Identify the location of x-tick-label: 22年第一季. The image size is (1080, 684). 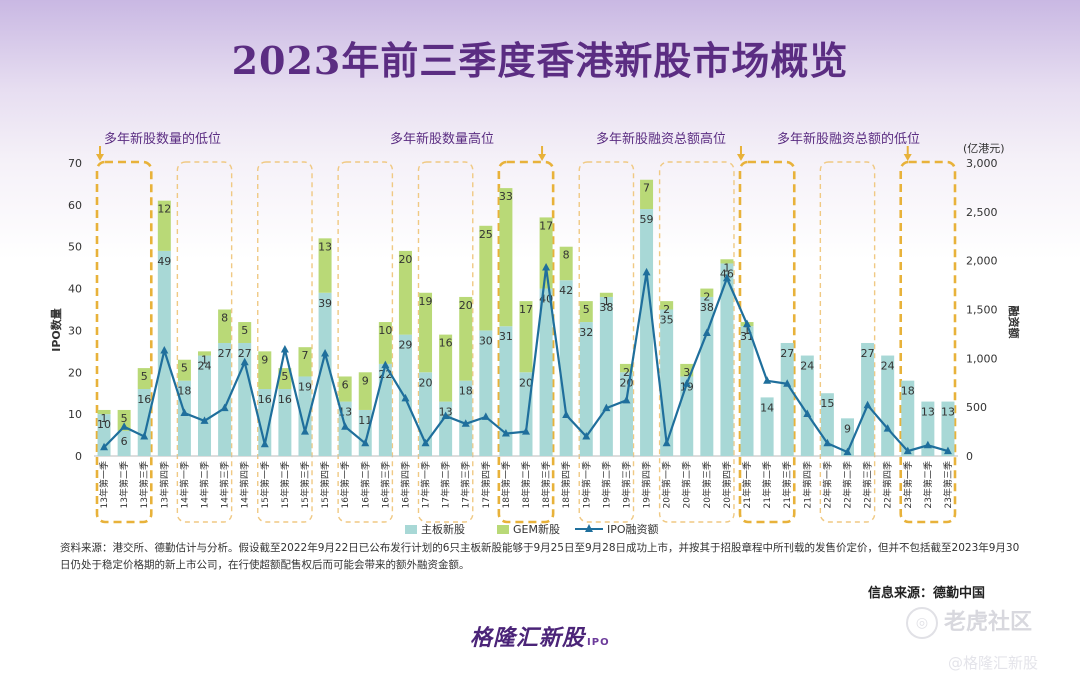
(827, 484).